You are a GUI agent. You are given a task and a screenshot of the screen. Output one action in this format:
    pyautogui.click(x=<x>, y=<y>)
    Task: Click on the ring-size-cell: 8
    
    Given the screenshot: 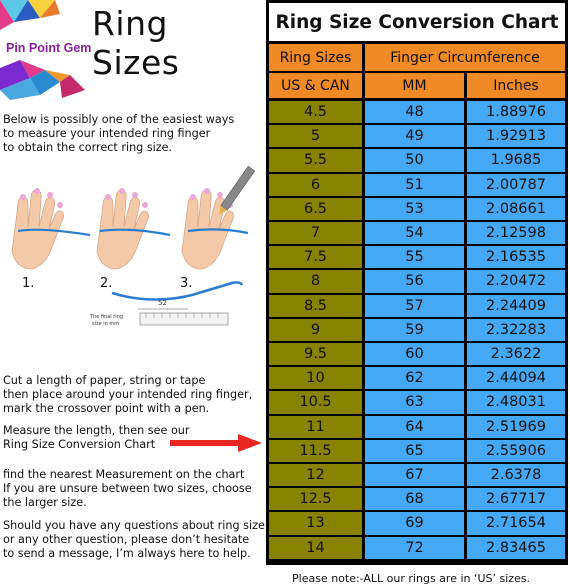 What is the action you would take?
    pyautogui.click(x=315, y=281)
    